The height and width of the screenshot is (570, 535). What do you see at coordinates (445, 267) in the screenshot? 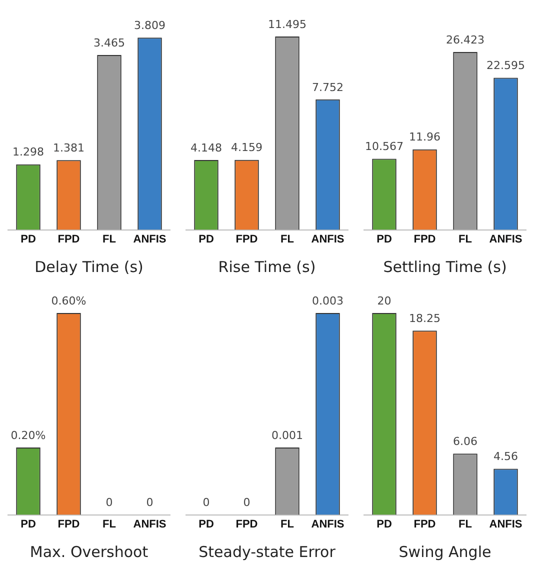
I see `x-axis-title: Settling Time (s)` at bounding box center [445, 267].